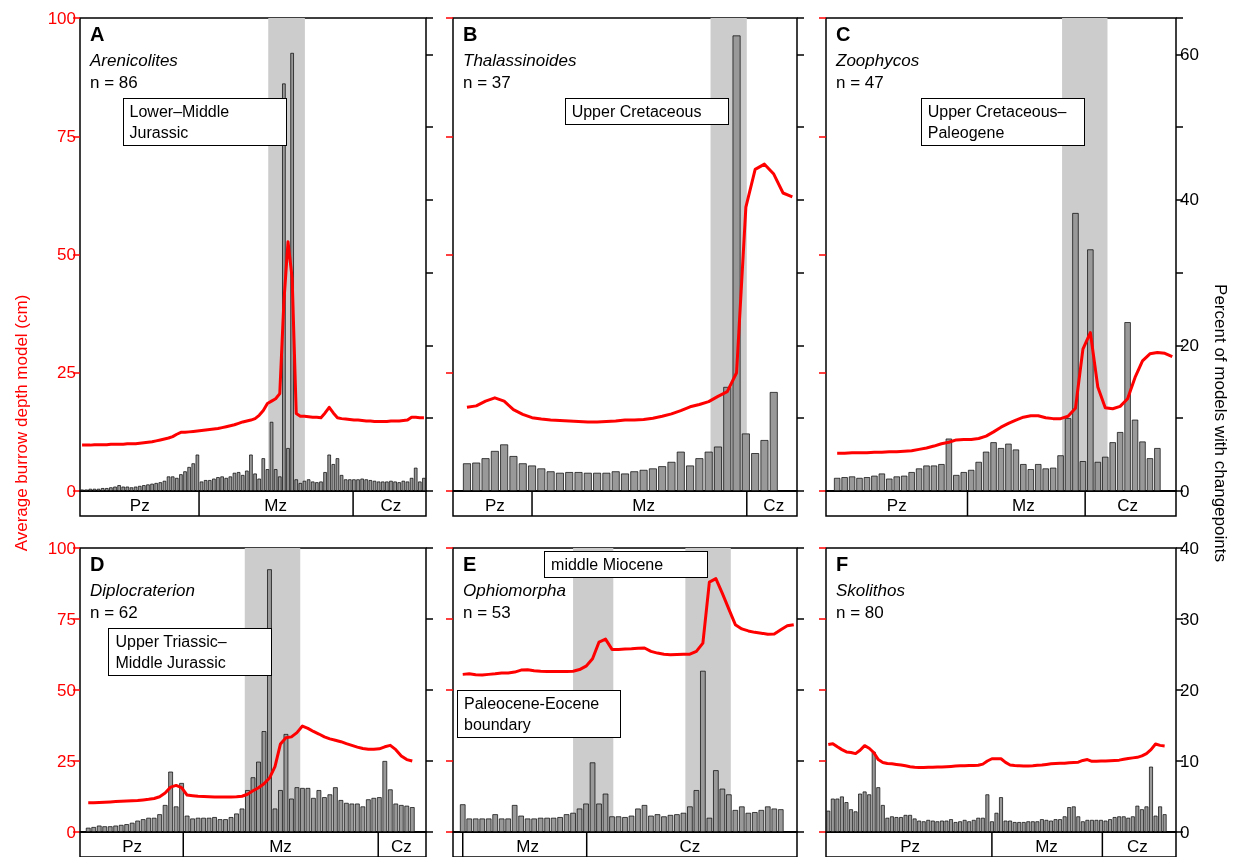  What do you see at coordinates (470, 564) in the screenshot?
I see `chart-title: E` at bounding box center [470, 564].